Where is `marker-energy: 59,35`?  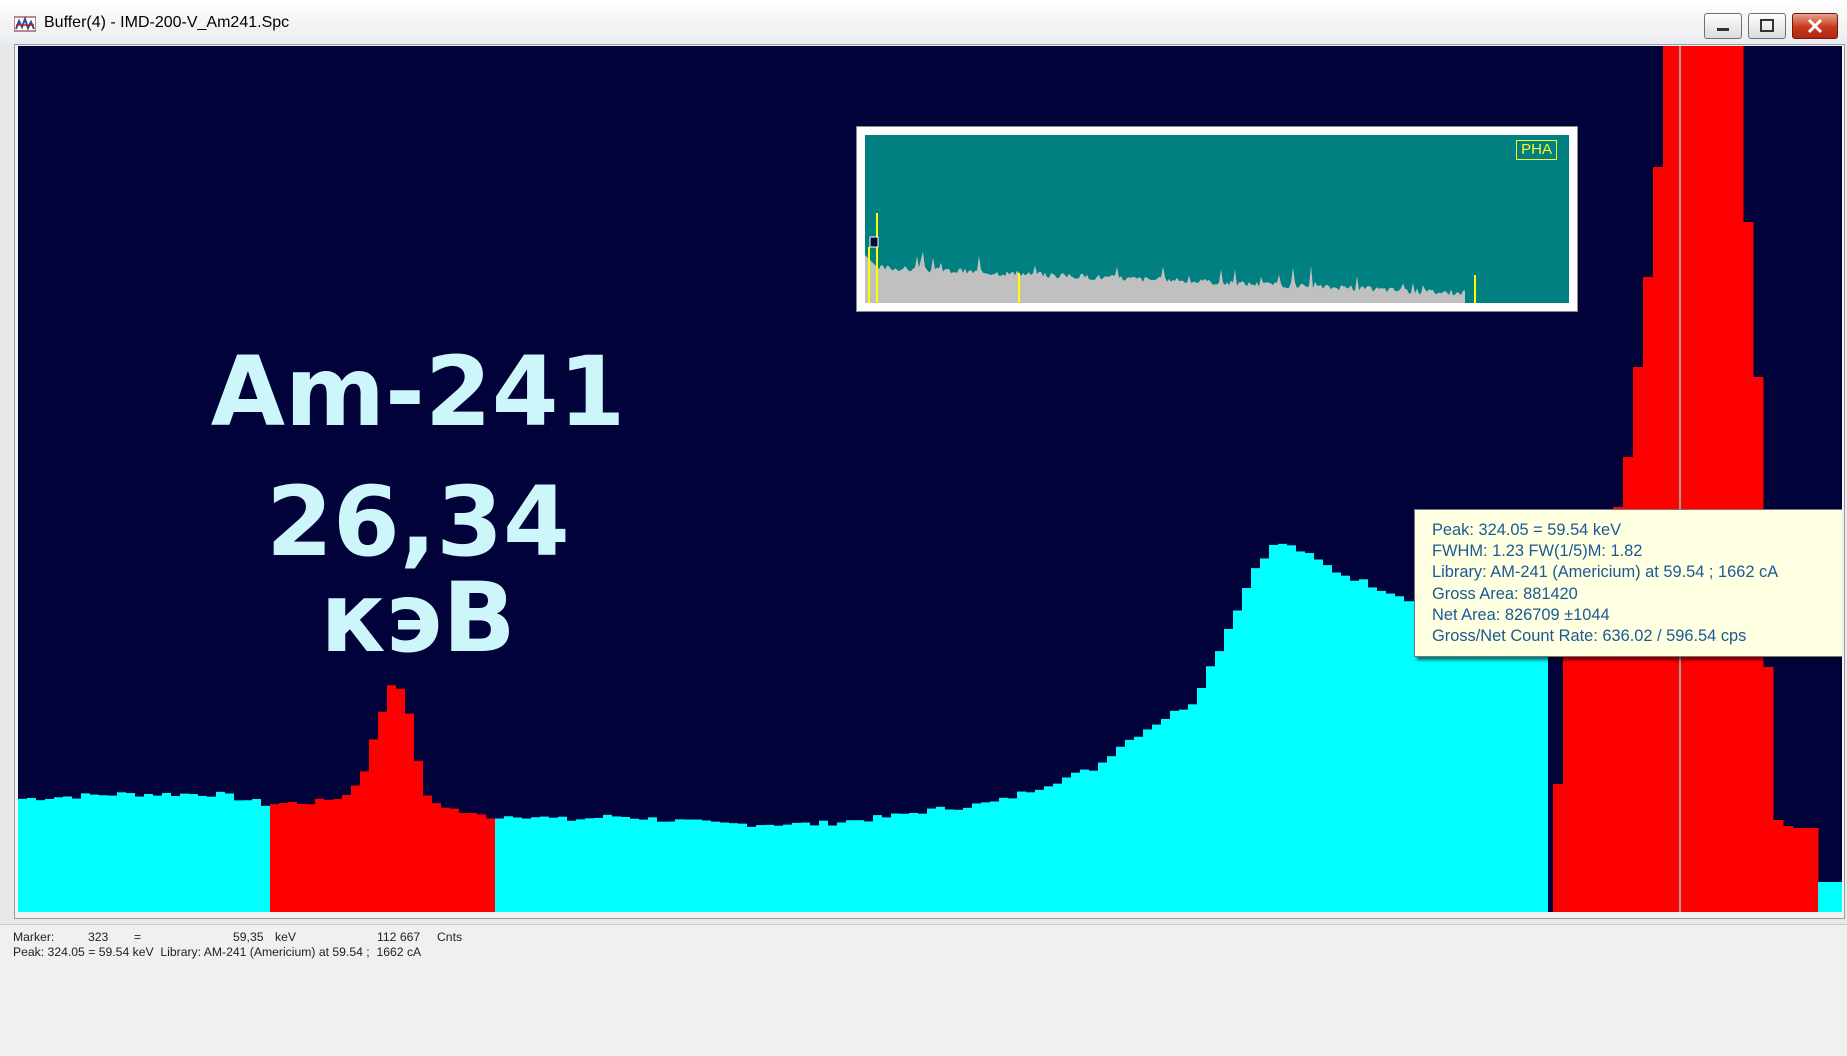 marker-energy: 59,35 is located at coordinates (248, 937).